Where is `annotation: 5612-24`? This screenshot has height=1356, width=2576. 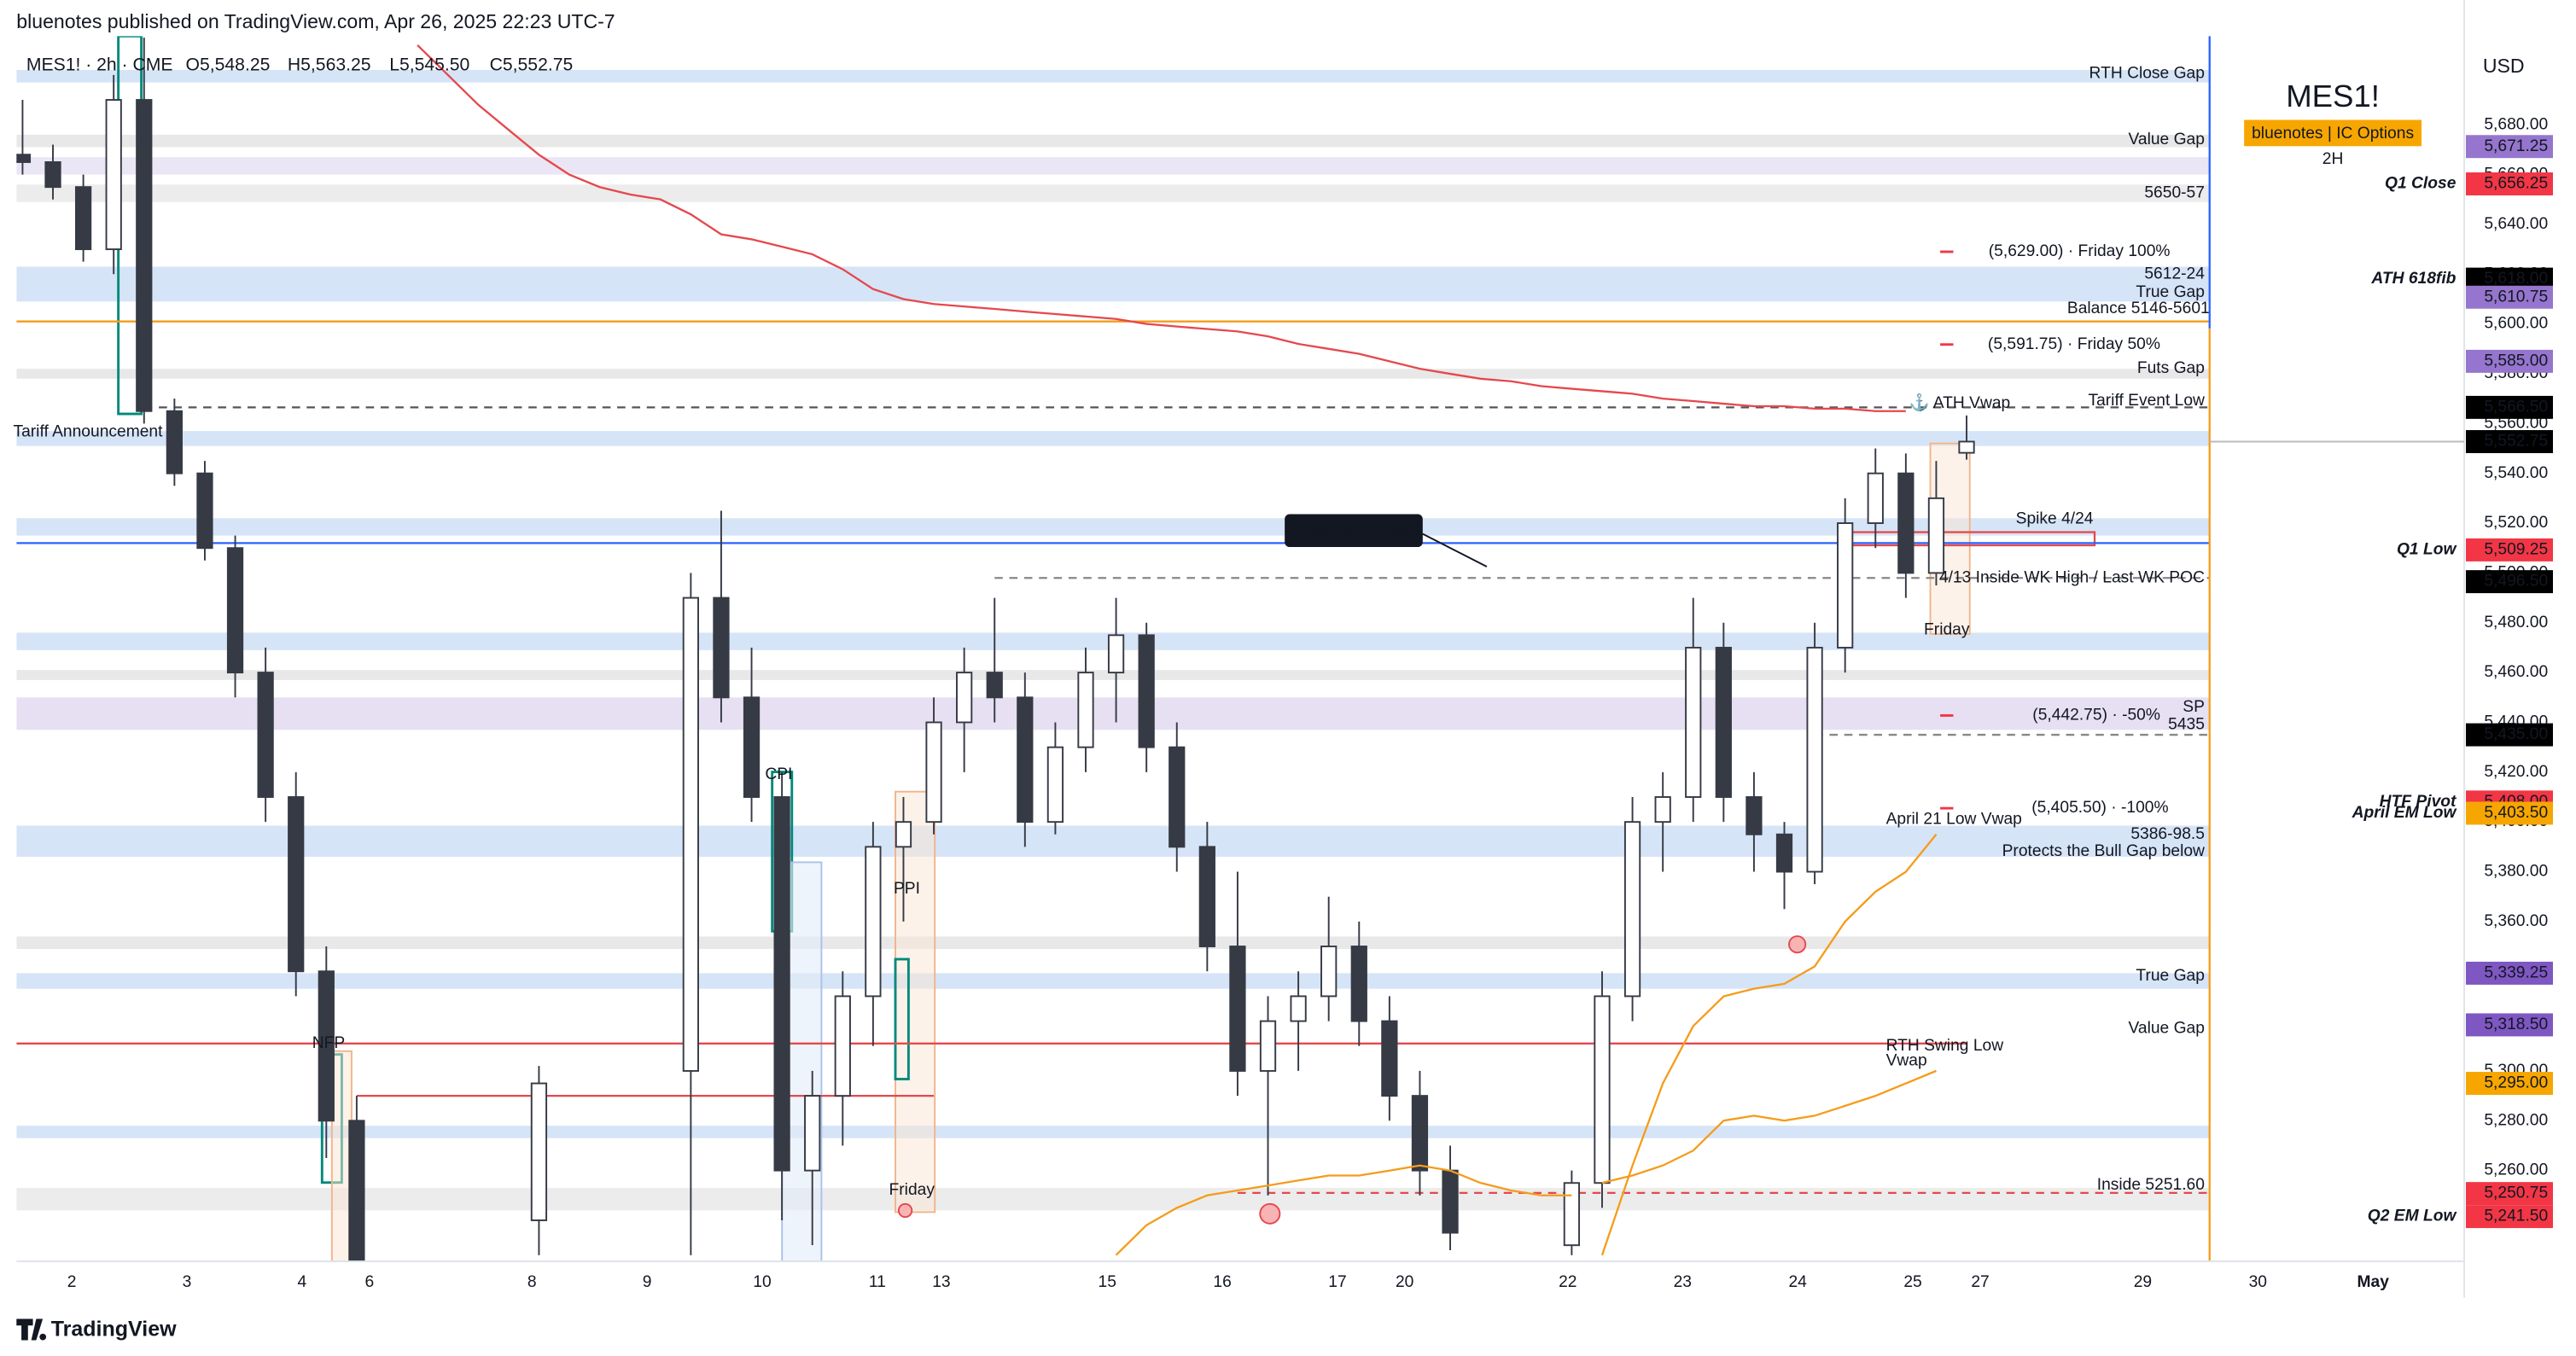 annotation: 5612-24 is located at coordinates (2174, 273).